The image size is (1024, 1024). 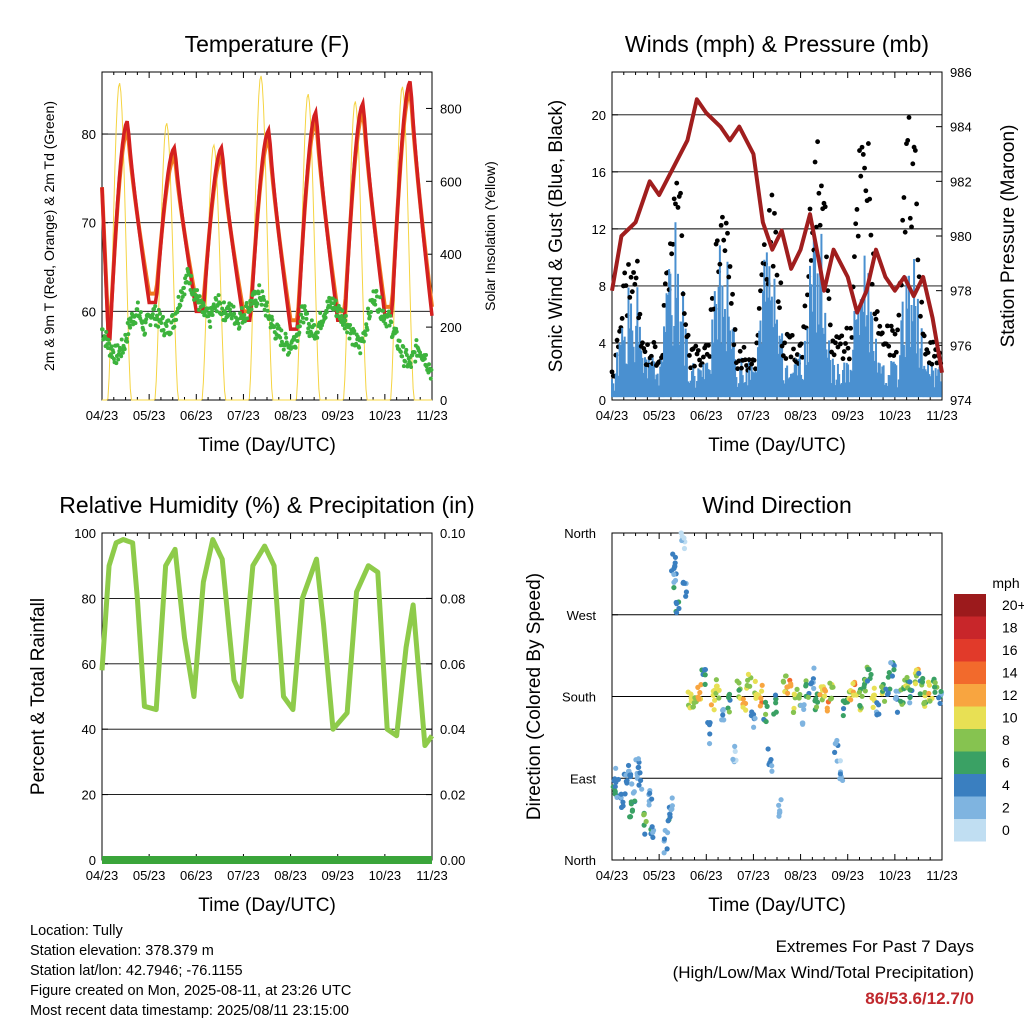 I want to click on y2-tick-label: 0.00, so click(x=452, y=860).